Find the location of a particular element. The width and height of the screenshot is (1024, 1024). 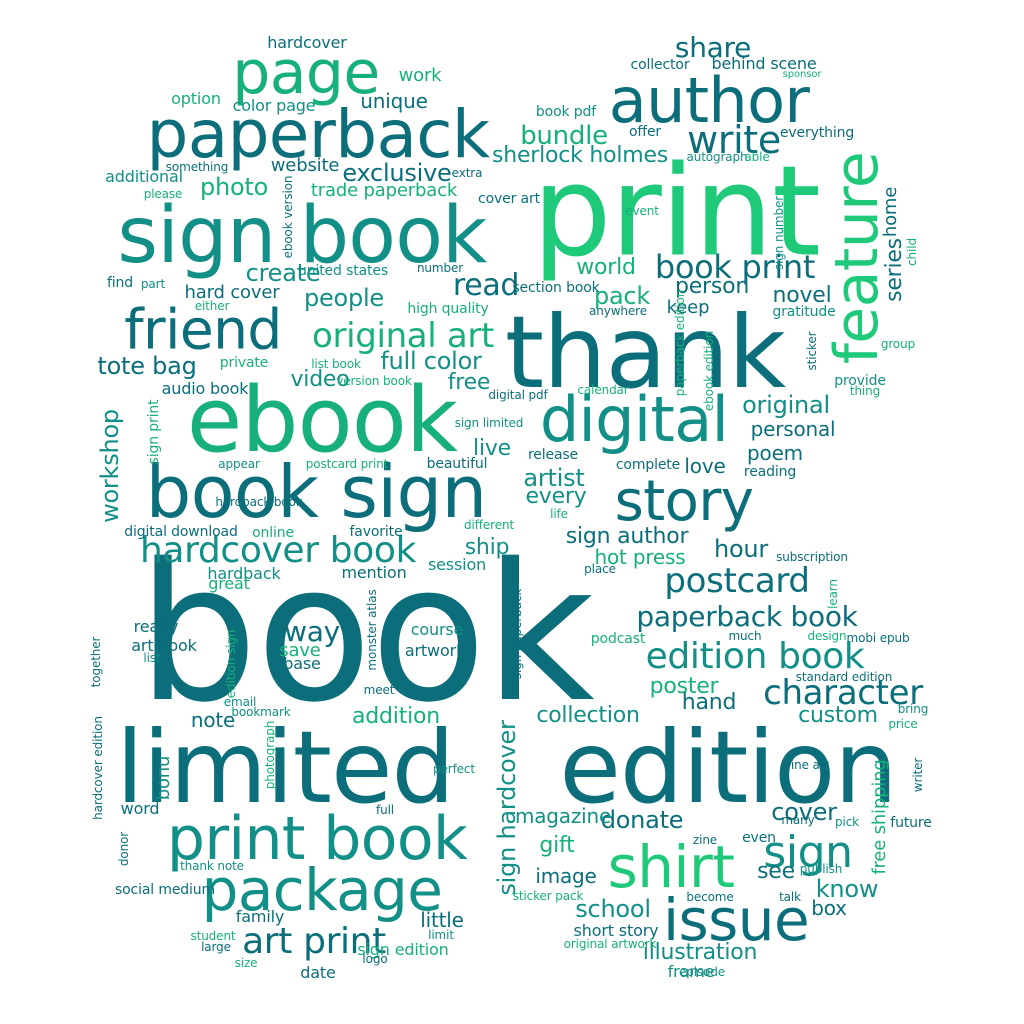

word-hand: hand is located at coordinates (709, 702).